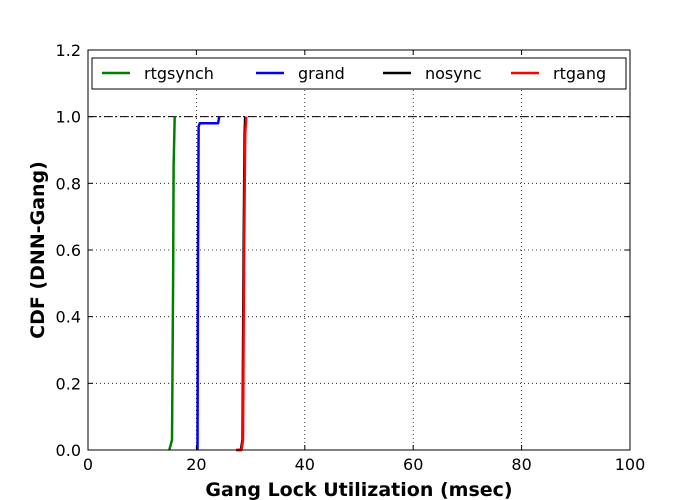 This screenshot has height=500, width=700. I want to click on x-tick-label: 80, so click(521, 464).